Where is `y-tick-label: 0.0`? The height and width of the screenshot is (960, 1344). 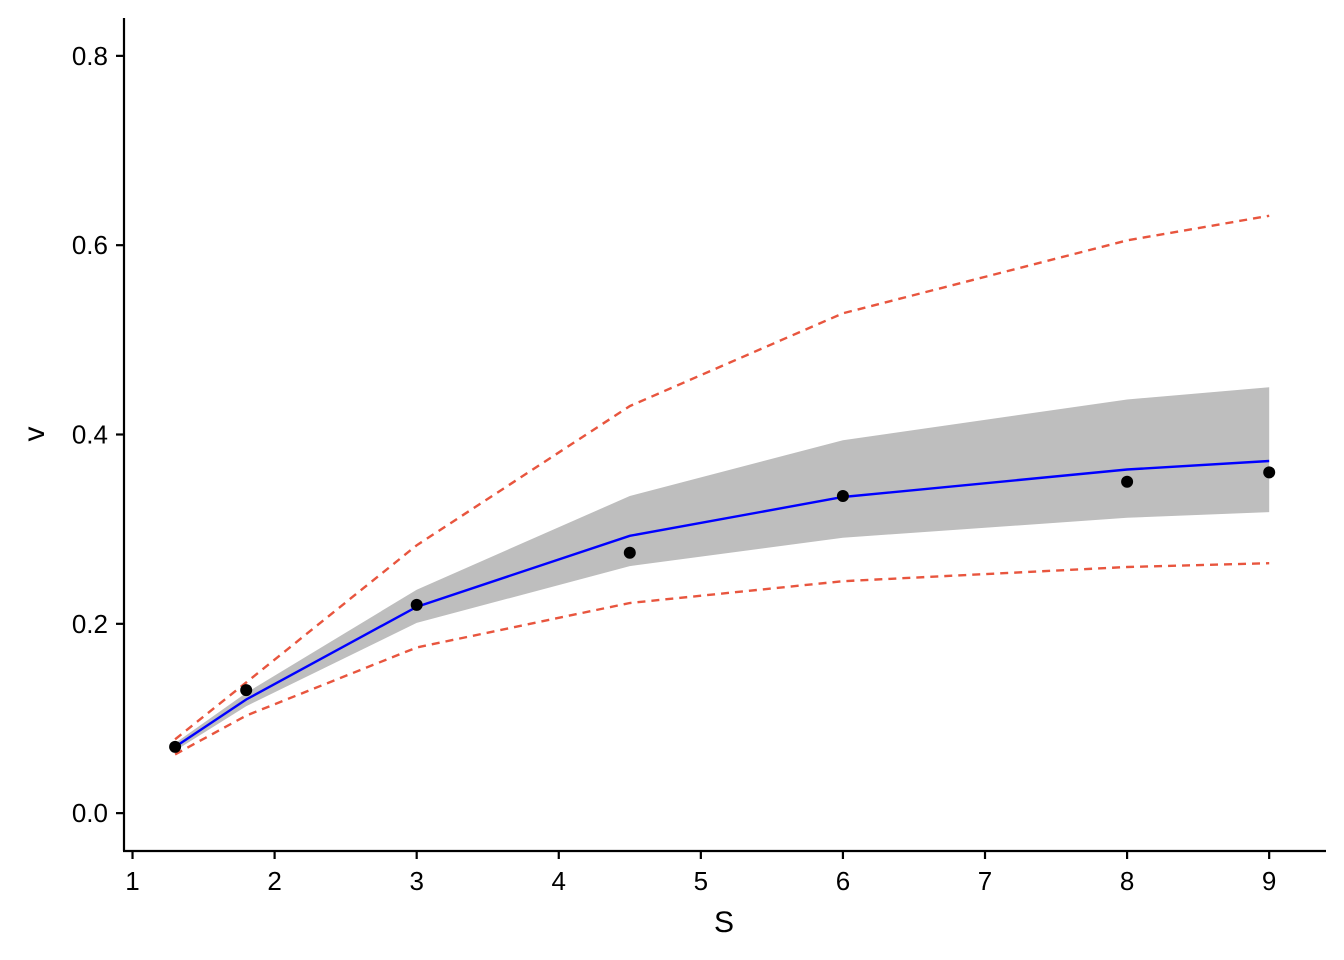
y-tick-label: 0.0 is located at coordinates (90, 813).